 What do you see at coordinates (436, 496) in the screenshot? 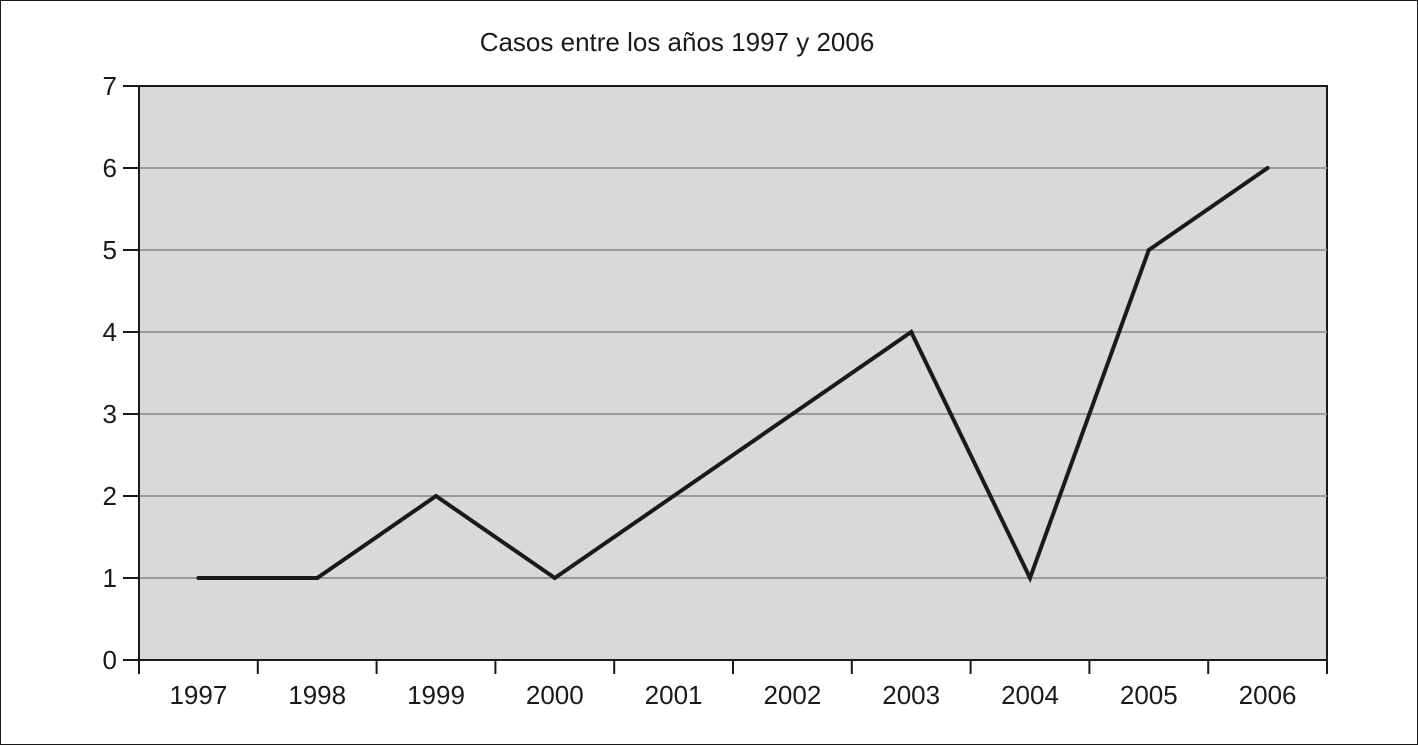
I see `data-point-1999` at bounding box center [436, 496].